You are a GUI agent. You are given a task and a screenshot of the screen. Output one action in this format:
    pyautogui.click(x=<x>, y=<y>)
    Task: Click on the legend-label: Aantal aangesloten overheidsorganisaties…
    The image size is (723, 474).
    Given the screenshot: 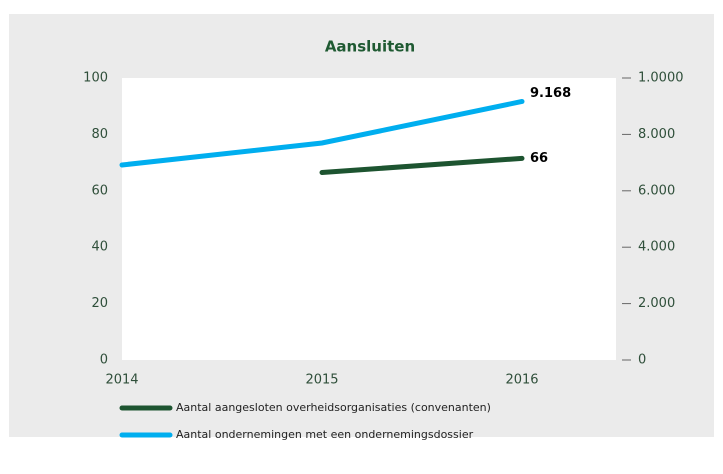 What is the action you would take?
    pyautogui.click(x=333, y=407)
    